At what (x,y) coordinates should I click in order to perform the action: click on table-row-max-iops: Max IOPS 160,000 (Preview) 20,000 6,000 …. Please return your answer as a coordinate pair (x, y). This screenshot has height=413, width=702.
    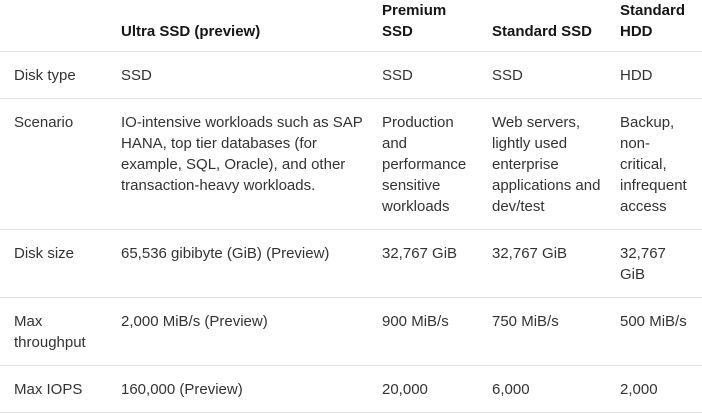
    Looking at the image, I should click on (351, 389).